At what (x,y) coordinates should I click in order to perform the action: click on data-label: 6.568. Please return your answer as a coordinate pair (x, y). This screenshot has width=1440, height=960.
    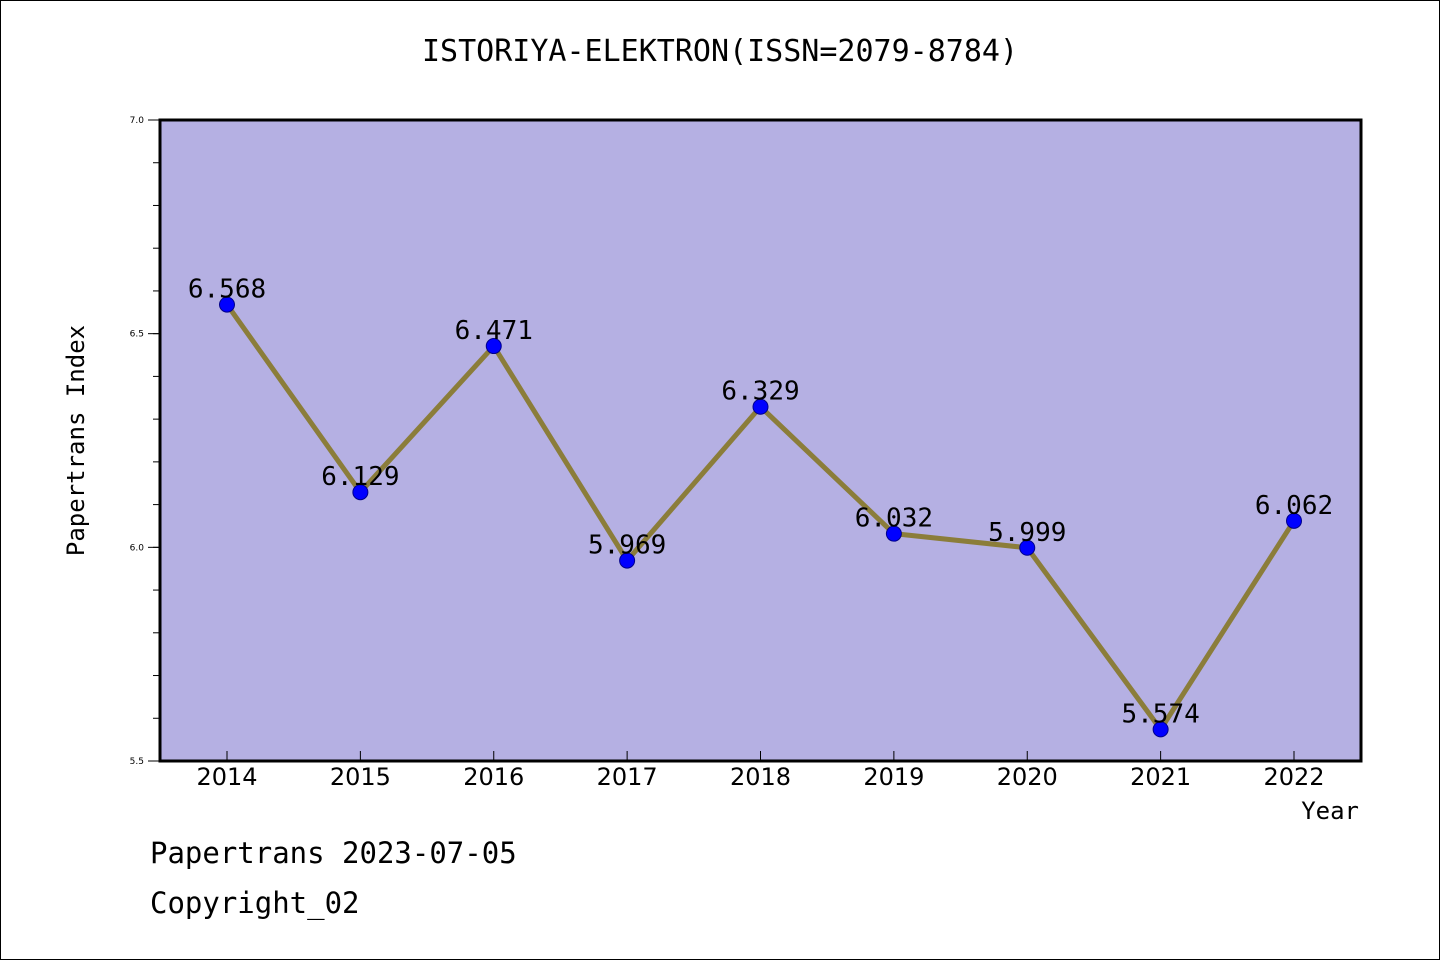
    Looking at the image, I should click on (227, 290).